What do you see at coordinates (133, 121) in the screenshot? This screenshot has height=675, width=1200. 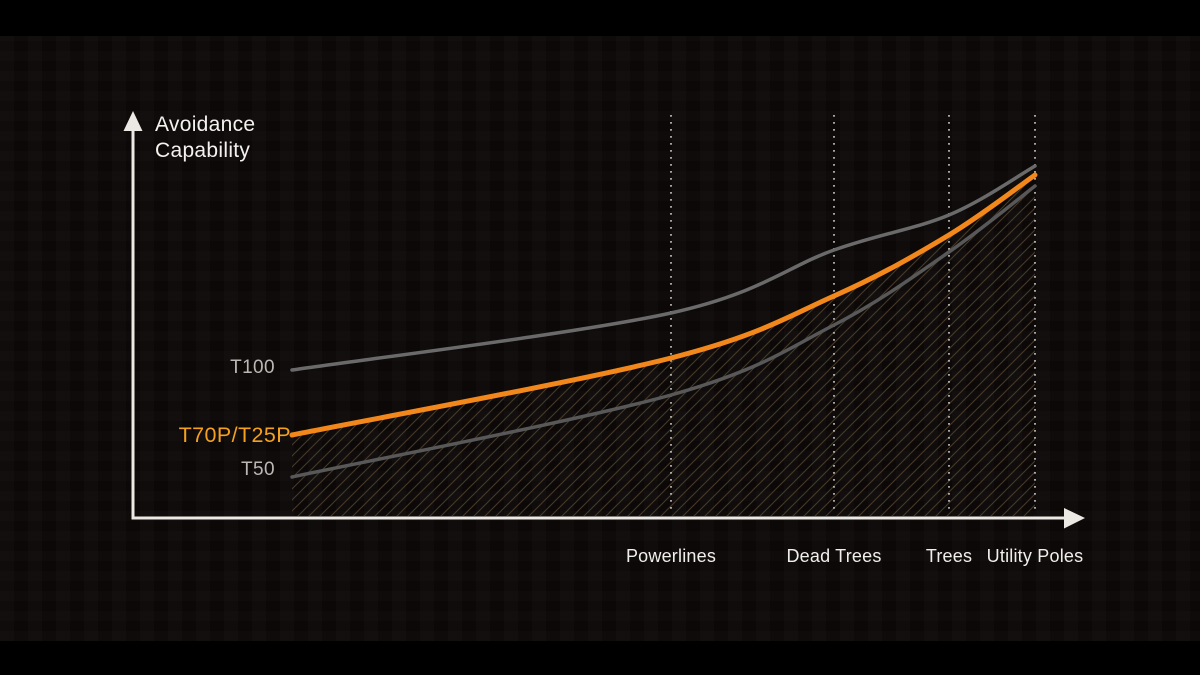 I see `y-axis-arrow-icon` at bounding box center [133, 121].